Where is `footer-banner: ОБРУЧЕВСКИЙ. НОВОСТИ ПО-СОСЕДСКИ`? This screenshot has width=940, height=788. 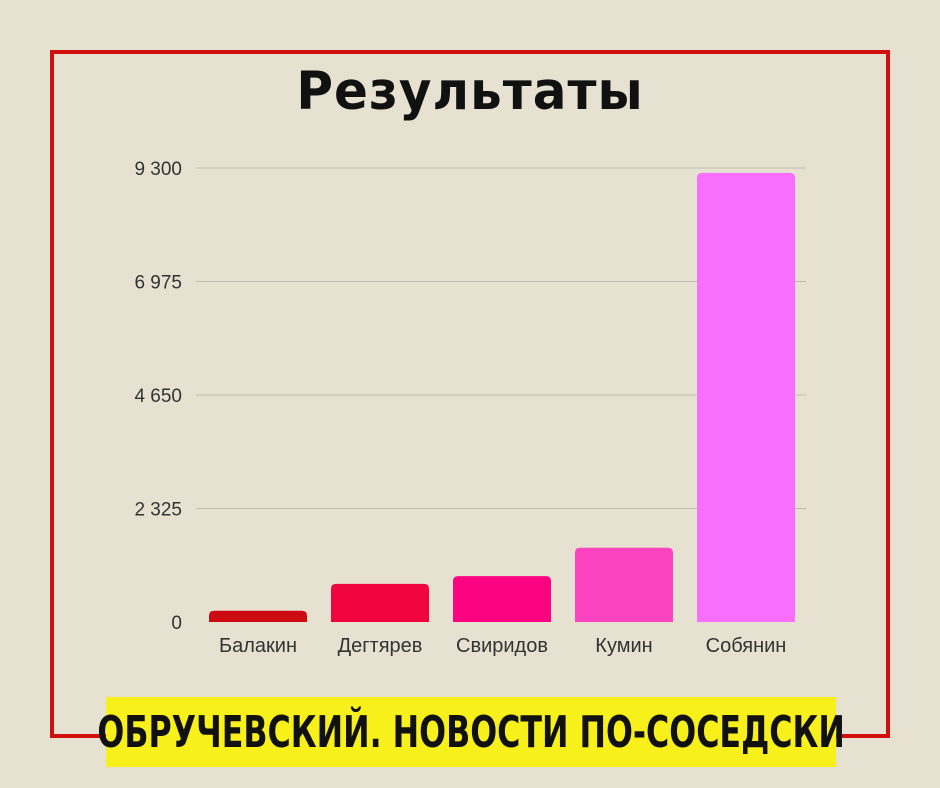 footer-banner: ОБРУЧЕВСКИЙ. НОВОСТИ ПО-СОСЕДСКИ is located at coordinates (471, 732).